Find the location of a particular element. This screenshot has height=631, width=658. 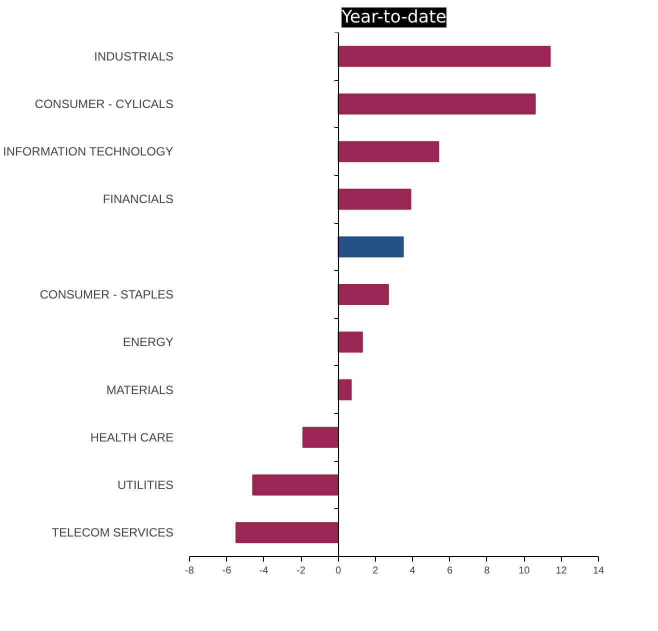

y-tick-label: FINANCIALS is located at coordinates (138, 199).